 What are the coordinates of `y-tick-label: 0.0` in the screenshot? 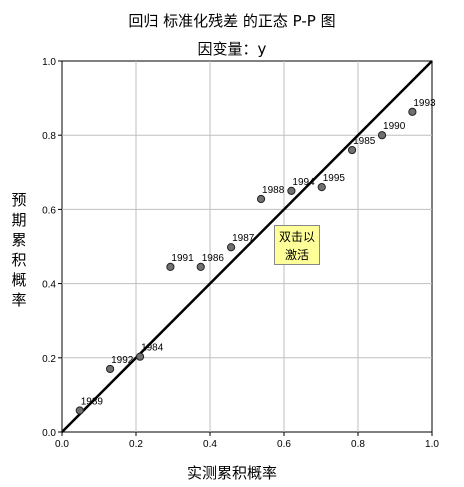 It's located at (49, 433).